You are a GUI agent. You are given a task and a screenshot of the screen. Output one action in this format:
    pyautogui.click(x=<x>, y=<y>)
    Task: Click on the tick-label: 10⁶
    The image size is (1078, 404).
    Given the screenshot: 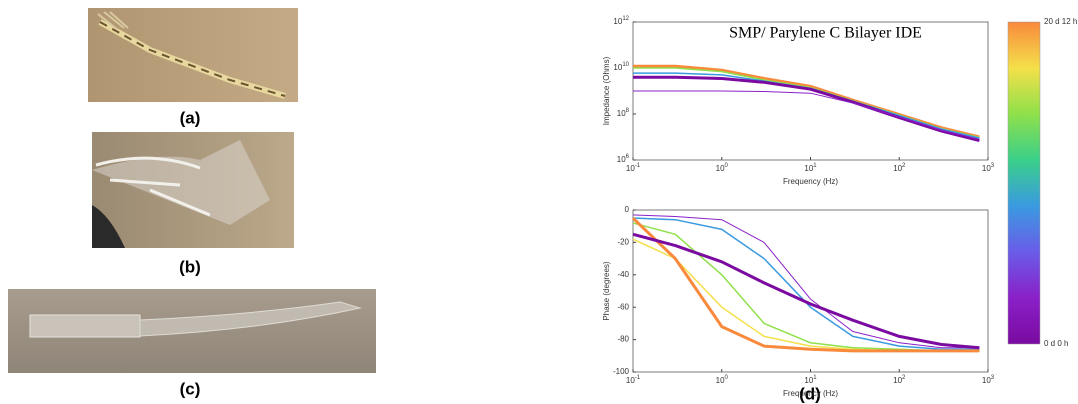 What is the action you would take?
    pyautogui.click(x=623, y=159)
    